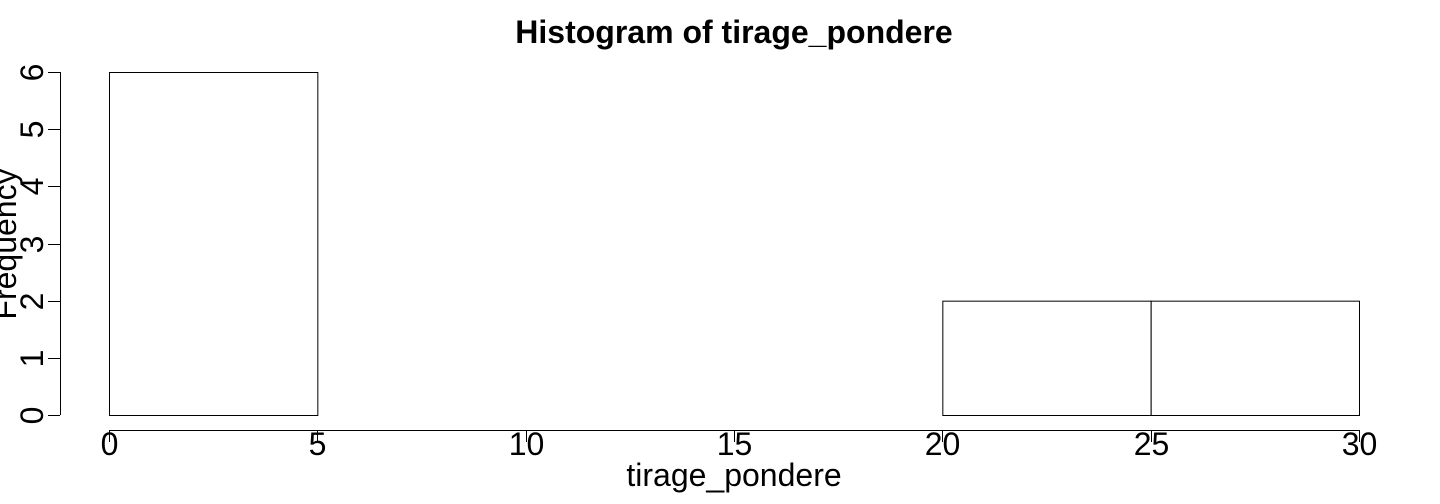 The width and height of the screenshot is (1440, 504). What do you see at coordinates (32, 302) in the screenshot?
I see `y-tick-label: 2` at bounding box center [32, 302].